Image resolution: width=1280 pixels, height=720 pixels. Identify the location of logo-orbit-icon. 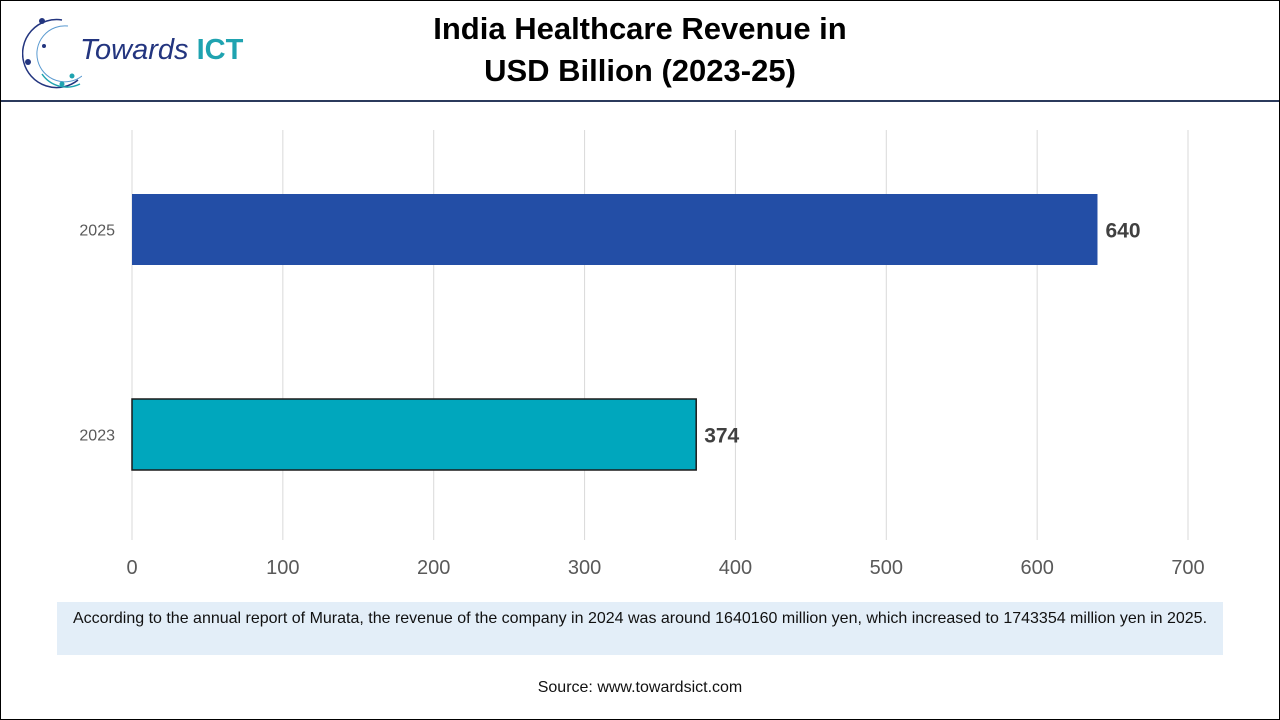
(52, 53).